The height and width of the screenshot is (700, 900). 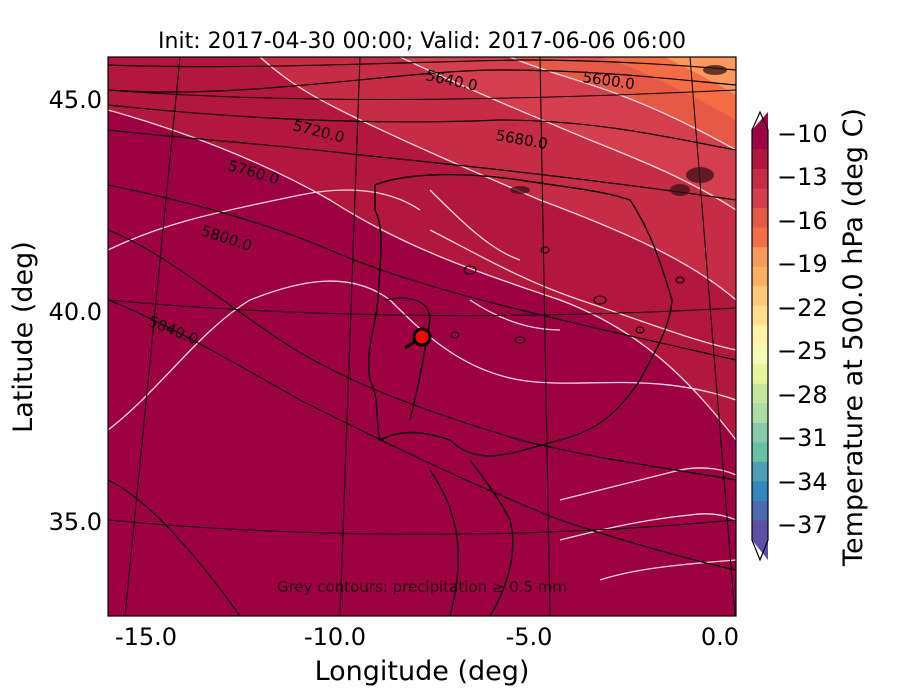 I want to click on x-tick-label: -15.0, so click(x=146, y=637).